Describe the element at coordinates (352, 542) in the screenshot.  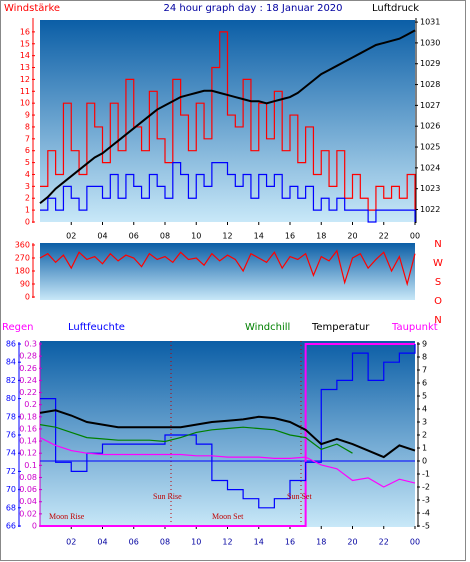
I see `x-tick-label: 20` at that location.